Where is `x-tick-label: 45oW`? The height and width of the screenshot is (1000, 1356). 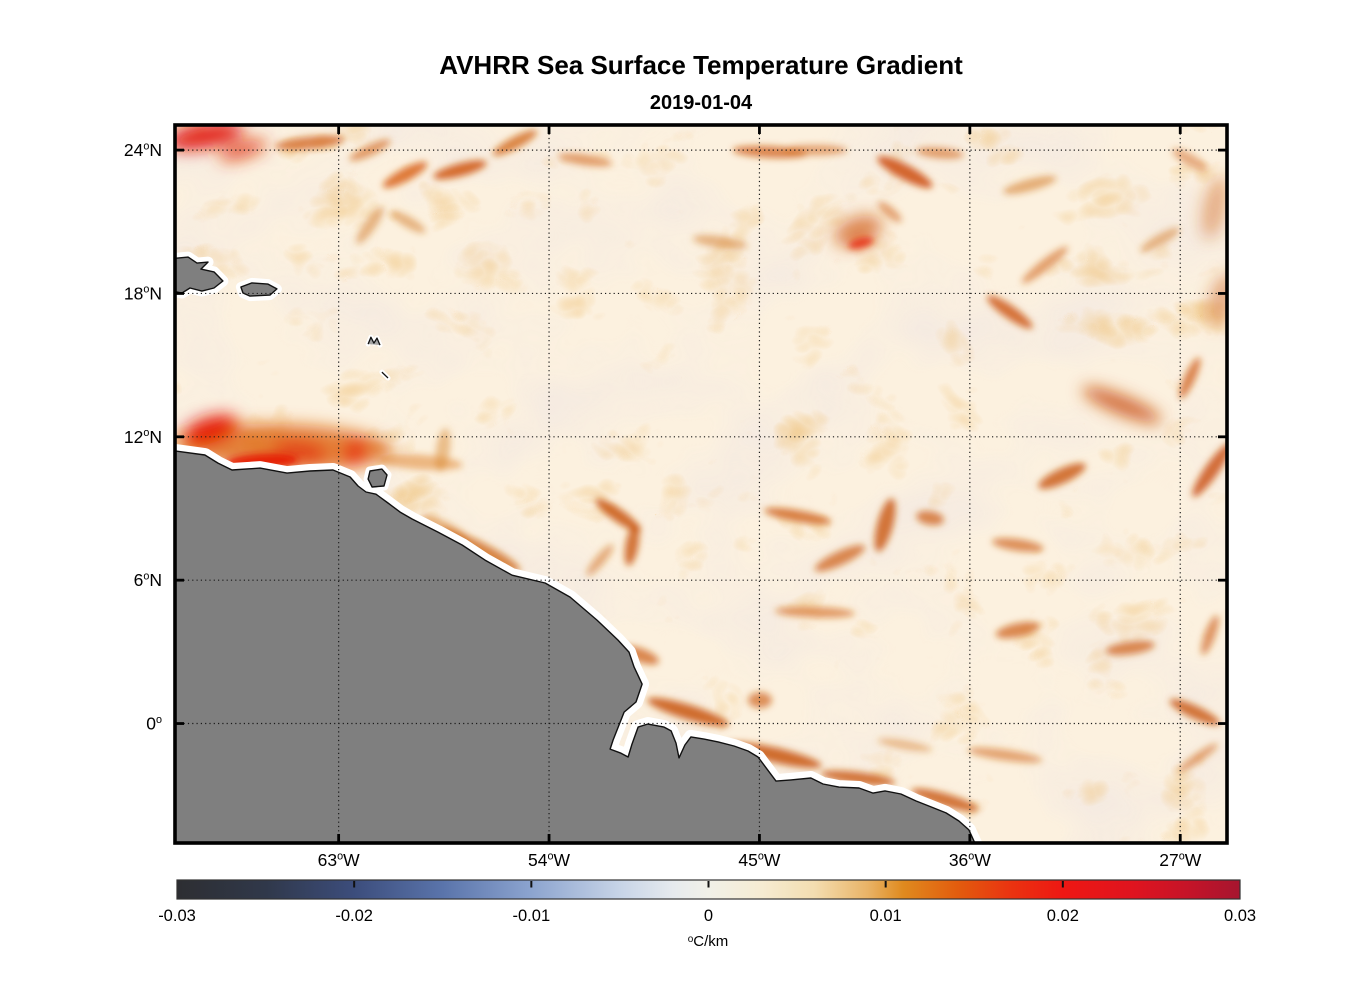
x-tick-label: 45oW is located at coordinates (759, 860).